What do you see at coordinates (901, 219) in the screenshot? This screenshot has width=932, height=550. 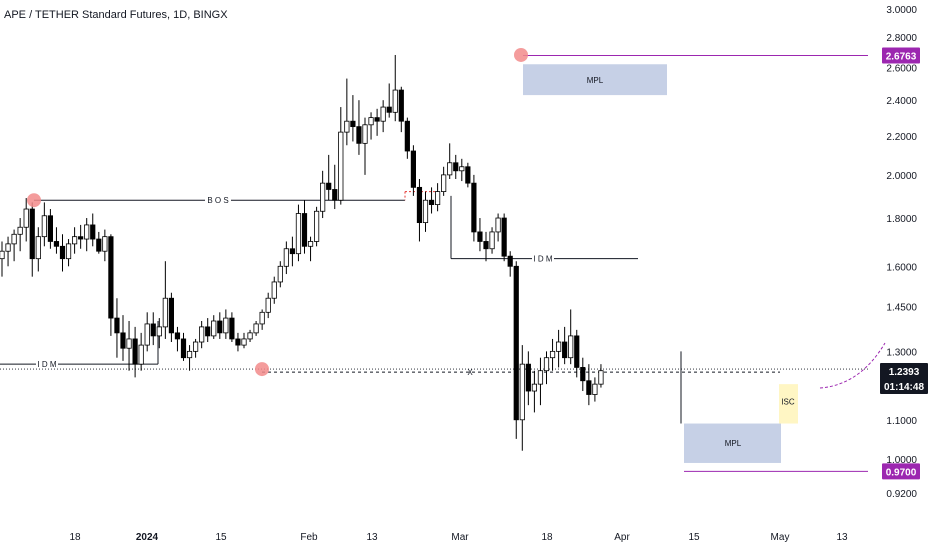 I see `price-tick-label: 1.8000` at bounding box center [901, 219].